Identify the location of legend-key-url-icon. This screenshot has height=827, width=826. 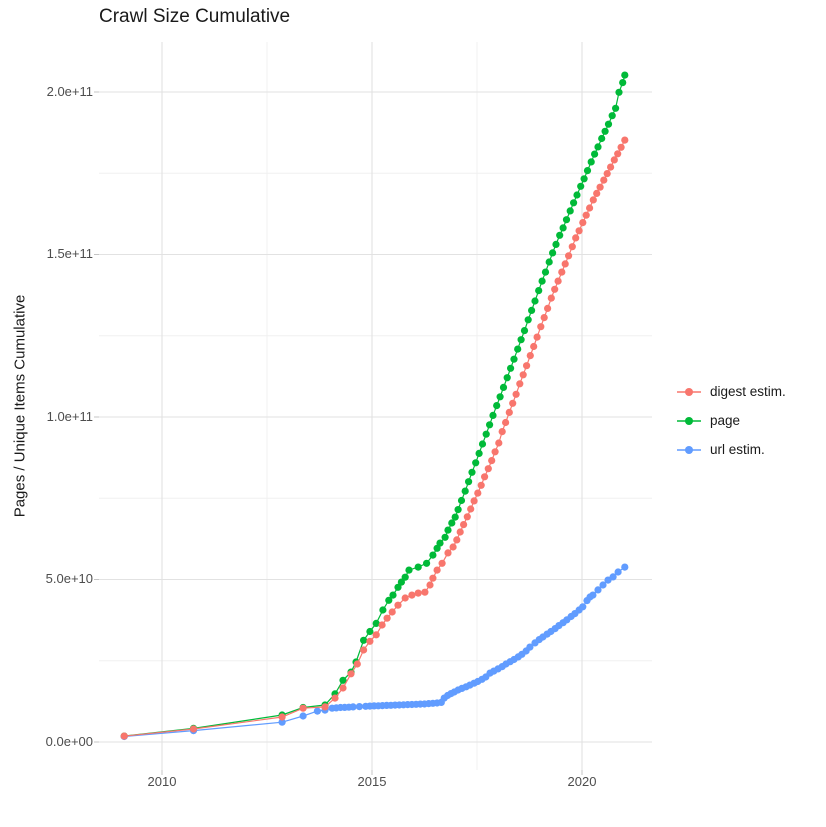
(689, 449).